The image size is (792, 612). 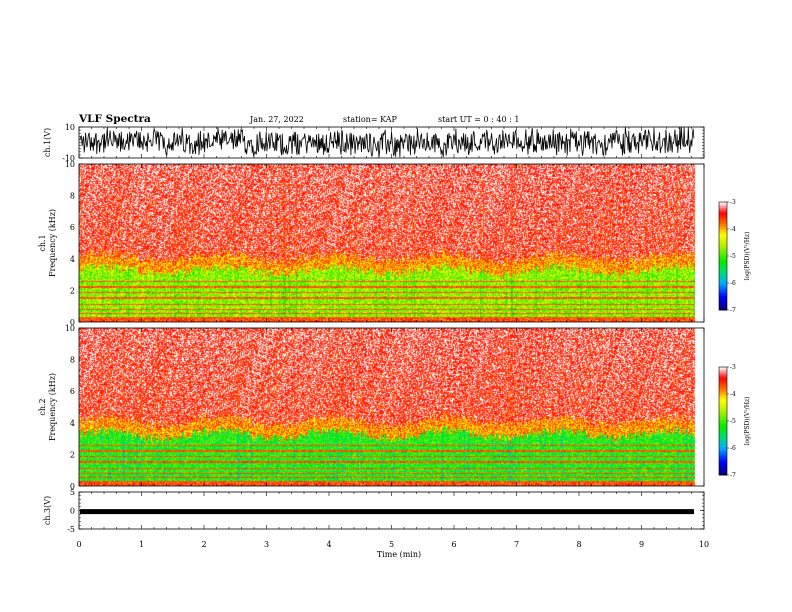 I want to click on ch2-spec-ytick-label: 4, so click(x=72, y=423).